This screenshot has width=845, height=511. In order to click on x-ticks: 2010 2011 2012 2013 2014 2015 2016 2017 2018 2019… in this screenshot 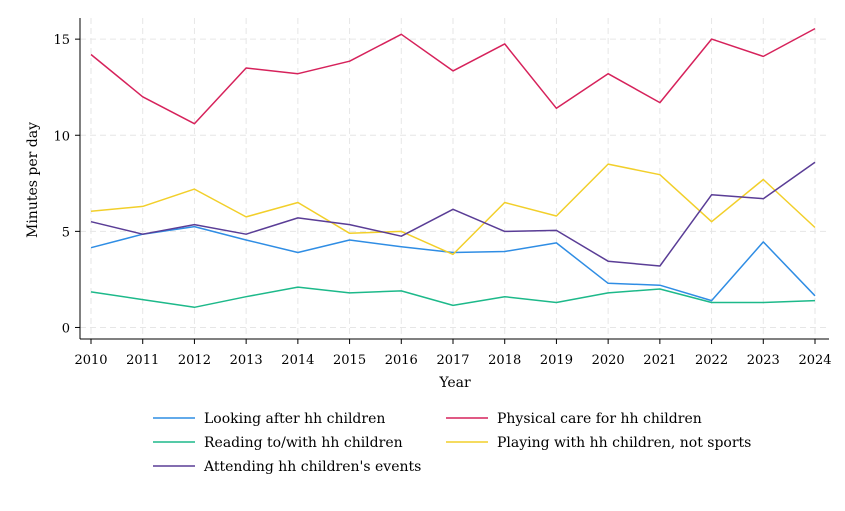, I will do `click(453, 353)`.